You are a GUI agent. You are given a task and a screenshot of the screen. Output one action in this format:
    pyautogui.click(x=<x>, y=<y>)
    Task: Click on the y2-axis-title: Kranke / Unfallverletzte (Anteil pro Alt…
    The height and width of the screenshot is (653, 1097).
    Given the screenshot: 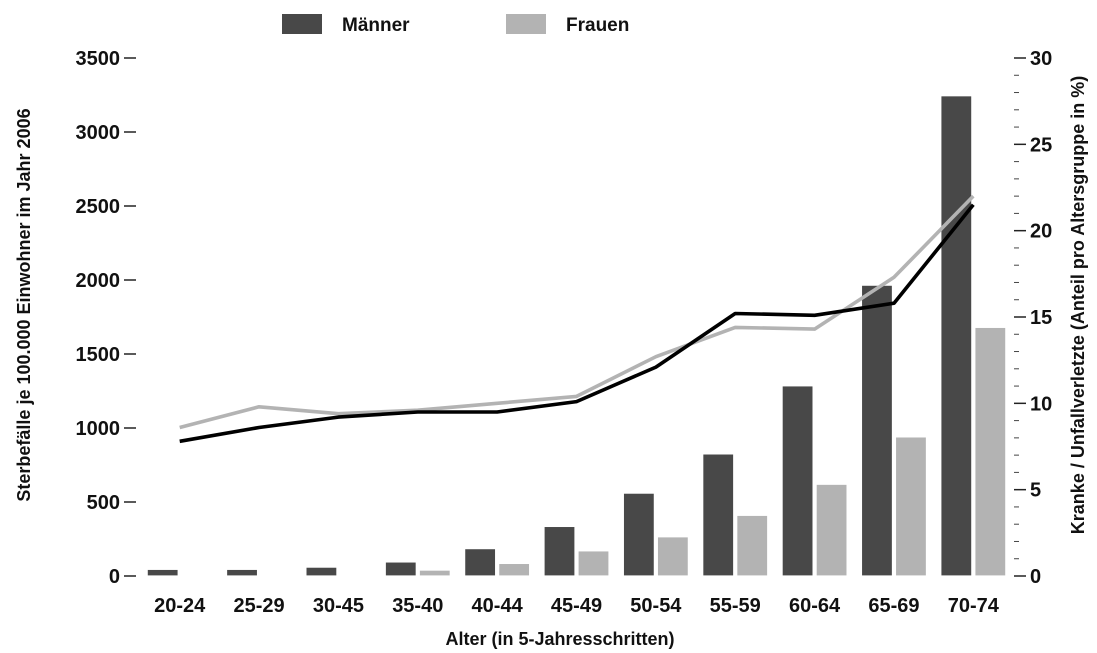 What is the action you would take?
    pyautogui.click(x=1078, y=305)
    